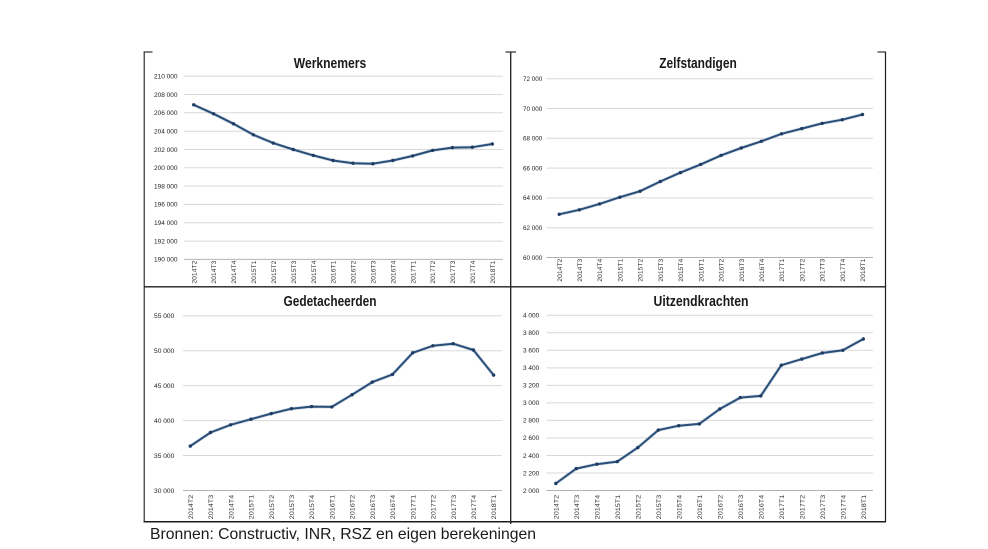  What do you see at coordinates (532, 198) in the screenshot?
I see `svg-text: 64 000` at bounding box center [532, 198].